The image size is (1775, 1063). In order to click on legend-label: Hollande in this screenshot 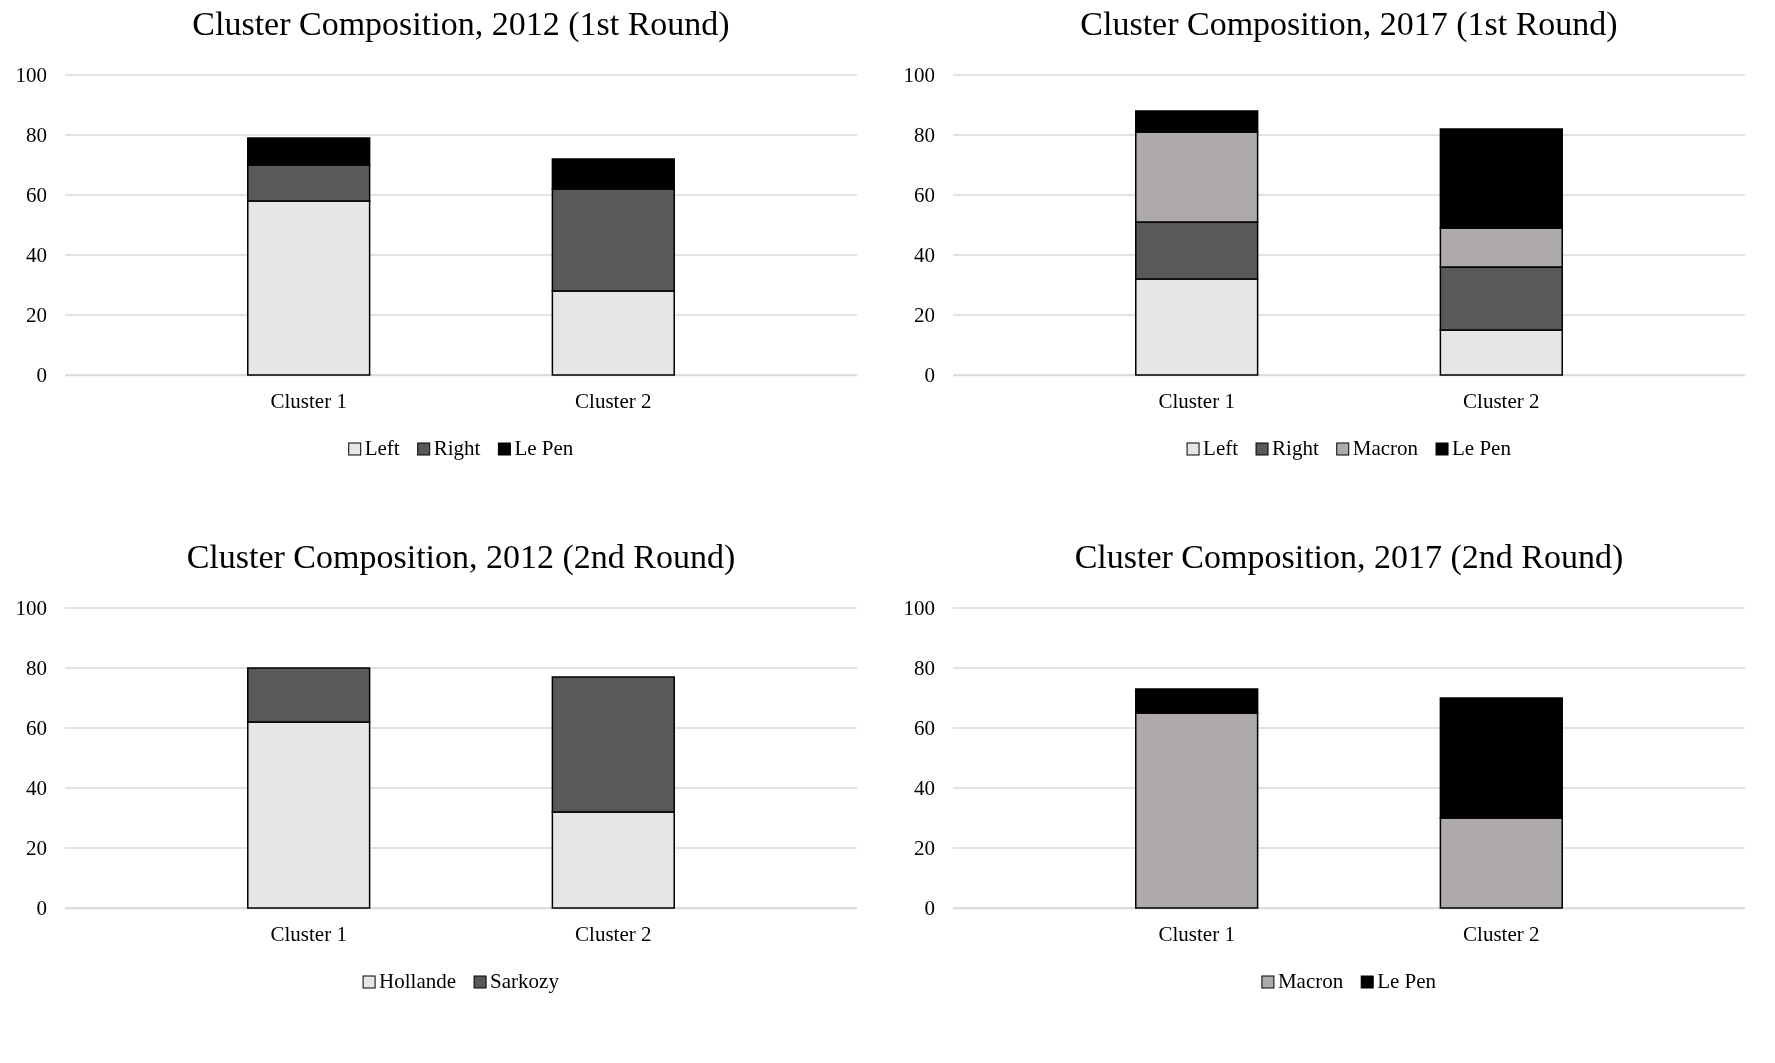, I will do `click(418, 981)`.